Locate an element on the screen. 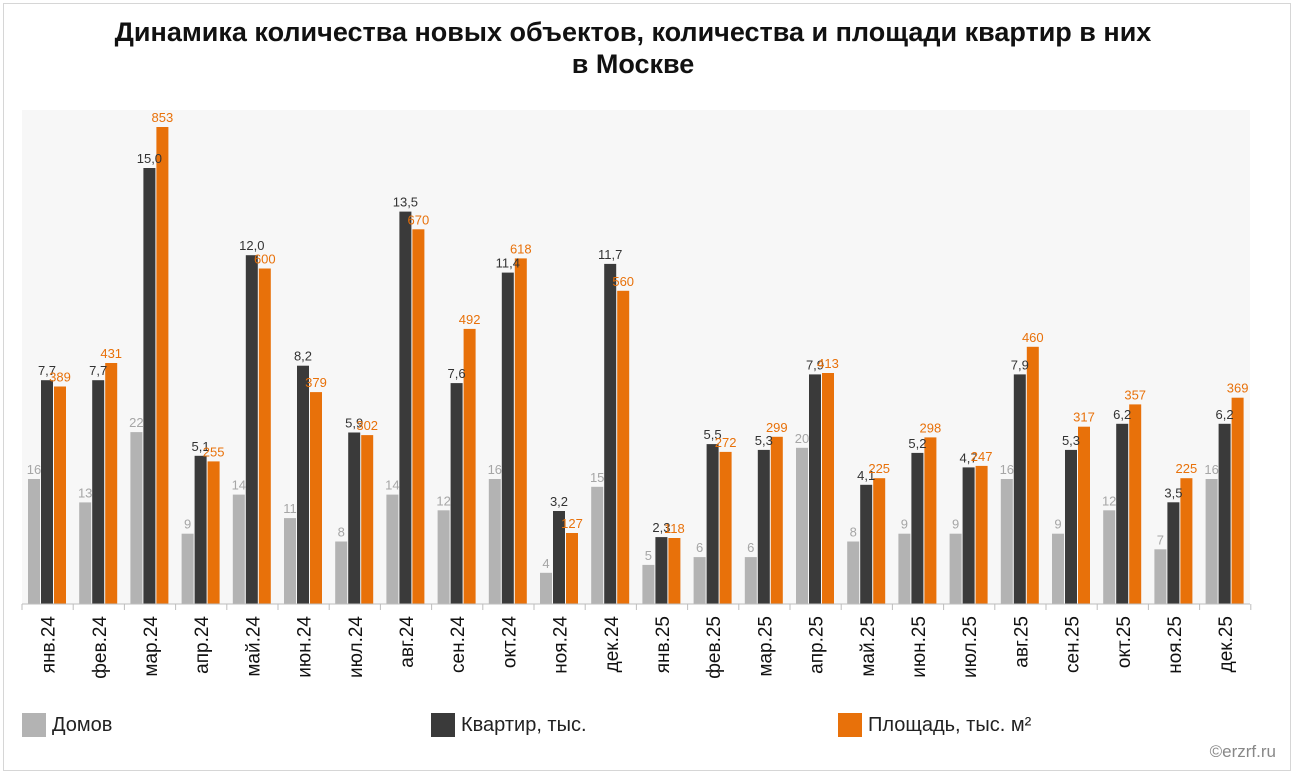  value-label-houses-19: 16 is located at coordinates (1007, 469).